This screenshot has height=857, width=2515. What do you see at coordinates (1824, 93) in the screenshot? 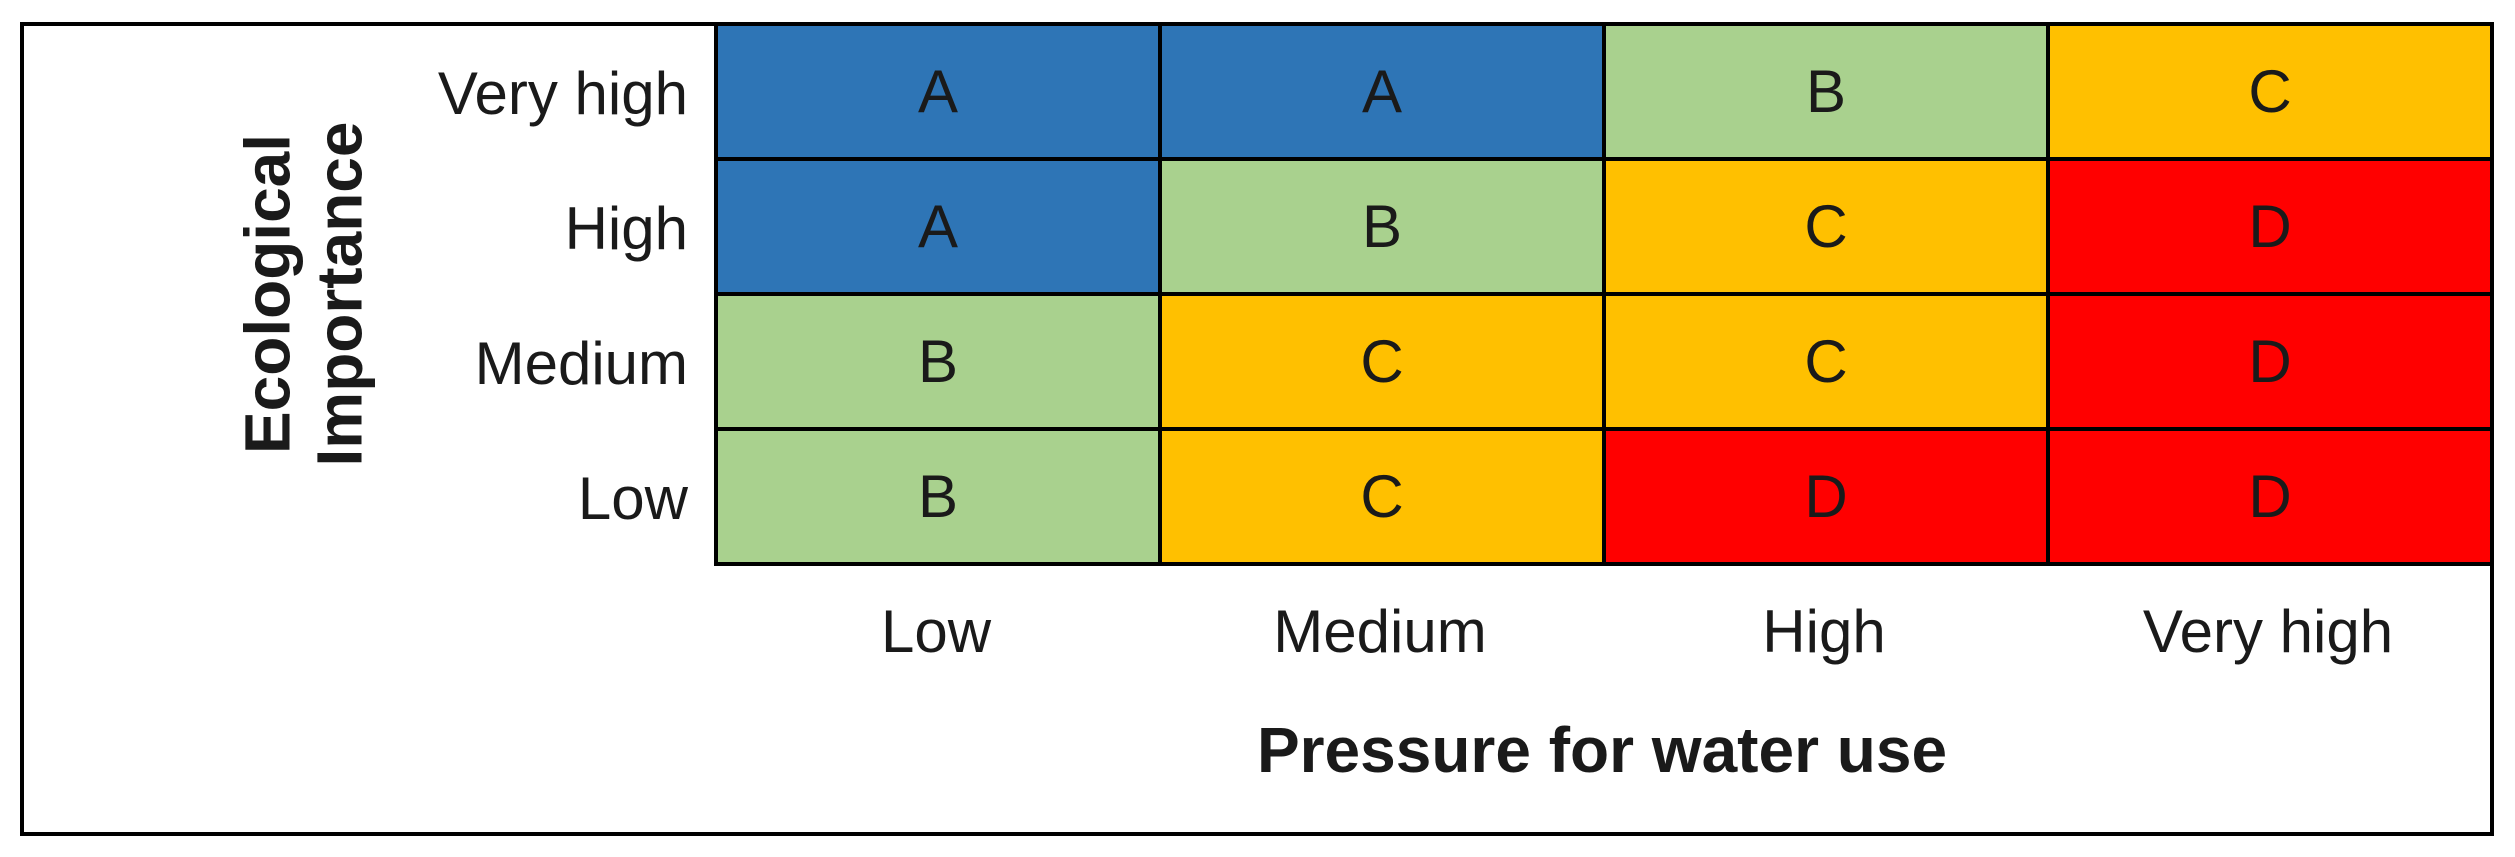
I see `matrix-cell-r1c3: B` at bounding box center [1824, 93].